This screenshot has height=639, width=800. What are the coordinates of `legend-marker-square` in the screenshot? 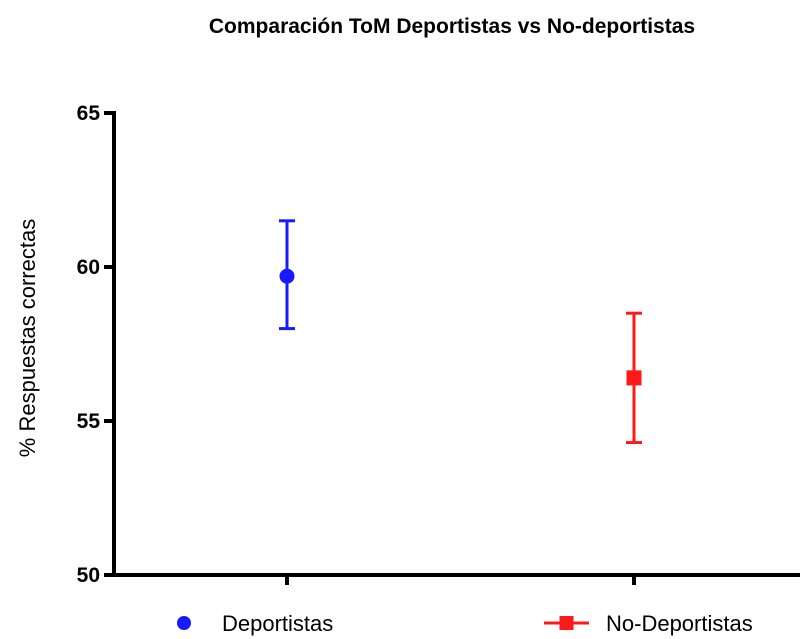 It's located at (566, 623).